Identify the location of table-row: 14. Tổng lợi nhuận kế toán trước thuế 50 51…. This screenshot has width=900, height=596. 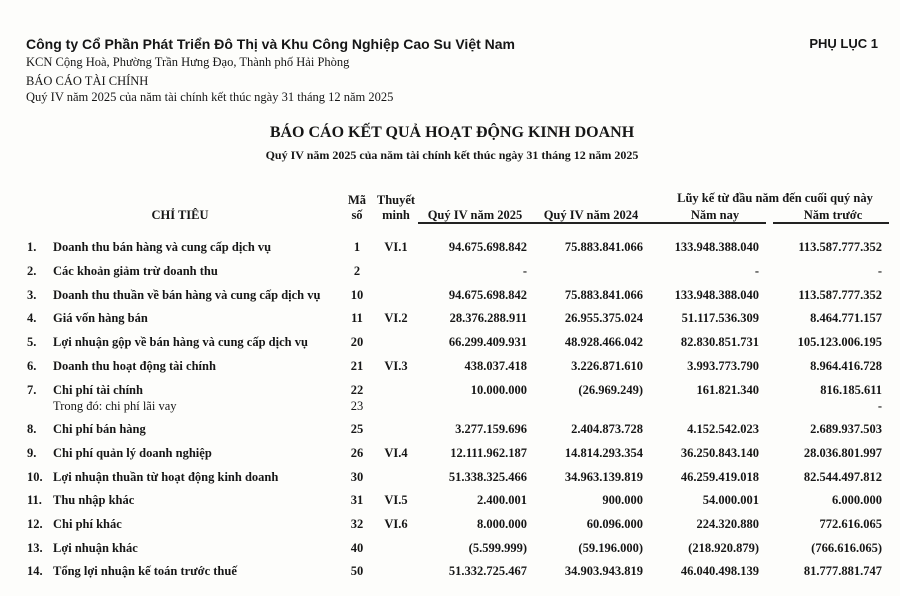
(450, 574).